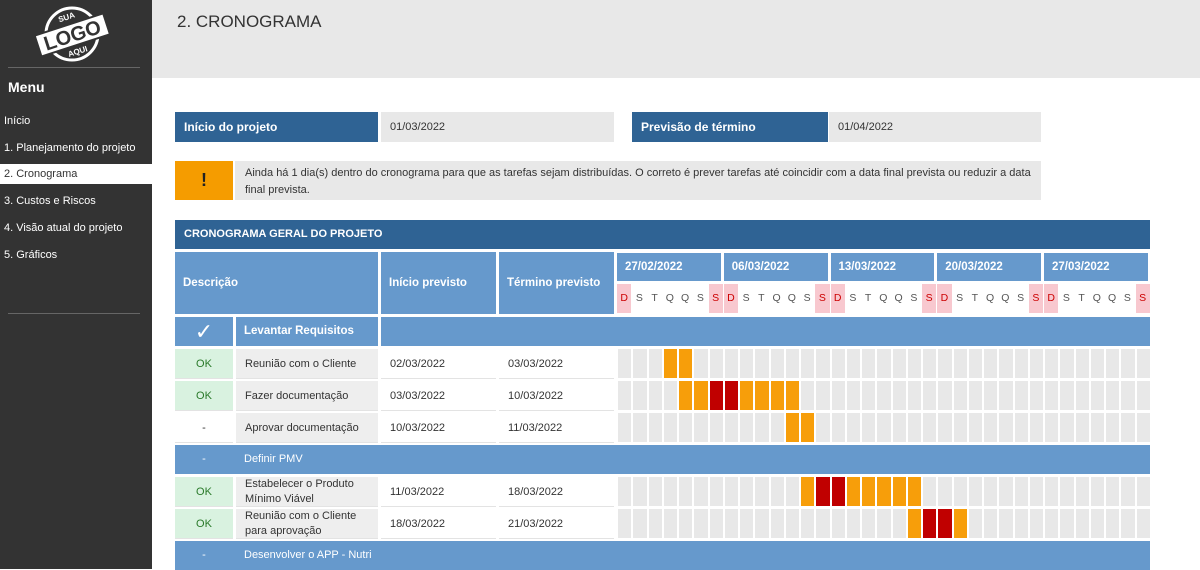  Describe the element at coordinates (438, 492) in the screenshot. I see `task-start: 11/03/2022` at that location.